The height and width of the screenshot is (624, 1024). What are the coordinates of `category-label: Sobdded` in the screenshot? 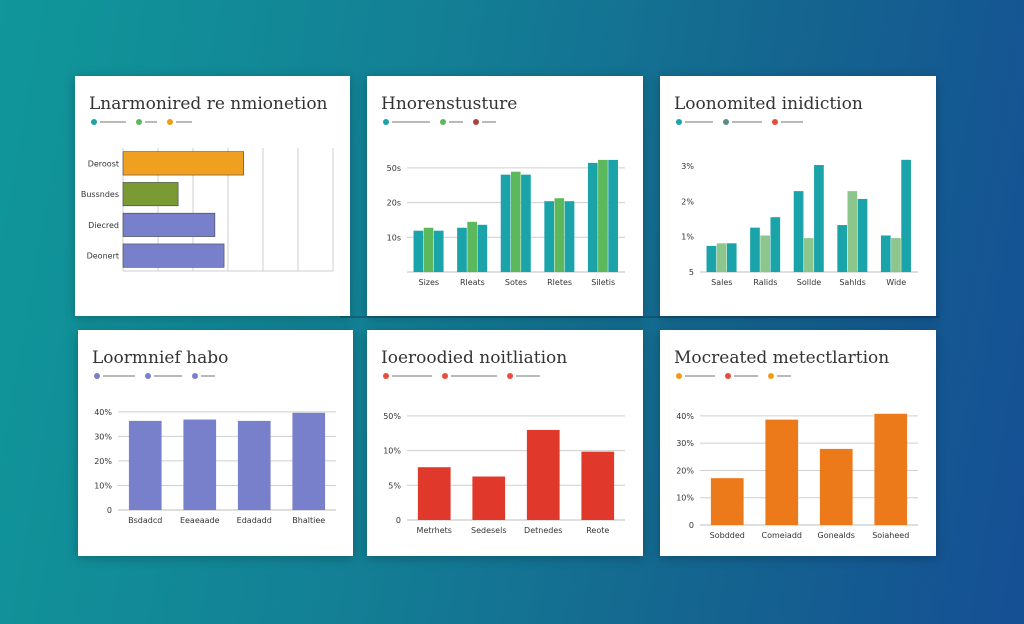 It's located at (727, 535).